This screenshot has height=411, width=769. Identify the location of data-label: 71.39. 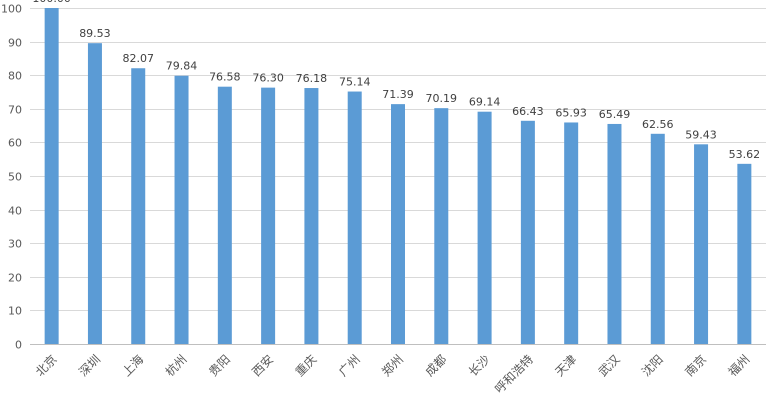
(398, 94).